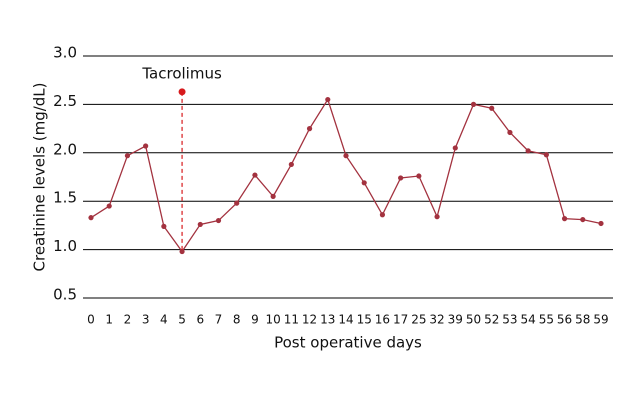  I want to click on x-tick-label: 6, so click(200, 320).